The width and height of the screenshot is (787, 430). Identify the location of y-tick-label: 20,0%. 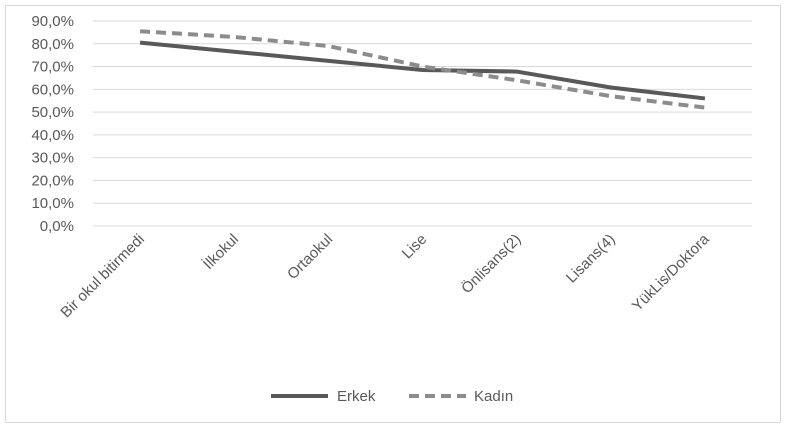
(52, 180).